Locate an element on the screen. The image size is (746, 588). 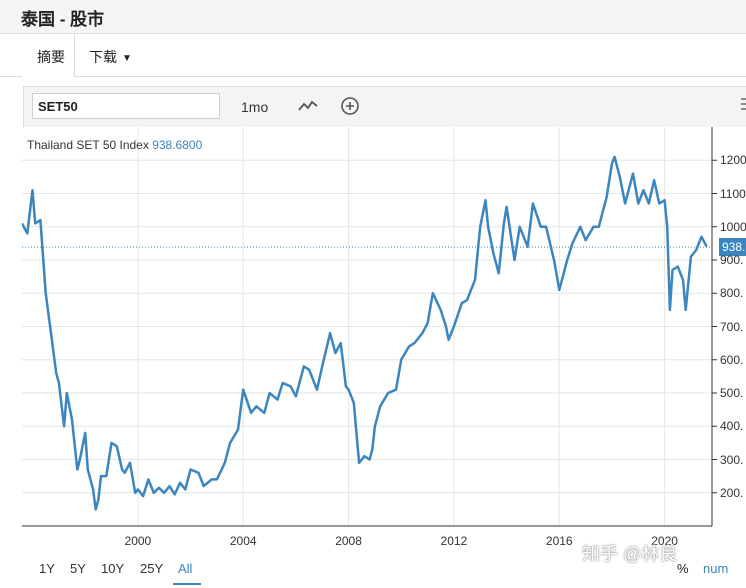
tab-summary: 摘要 is located at coordinates (51, 57).